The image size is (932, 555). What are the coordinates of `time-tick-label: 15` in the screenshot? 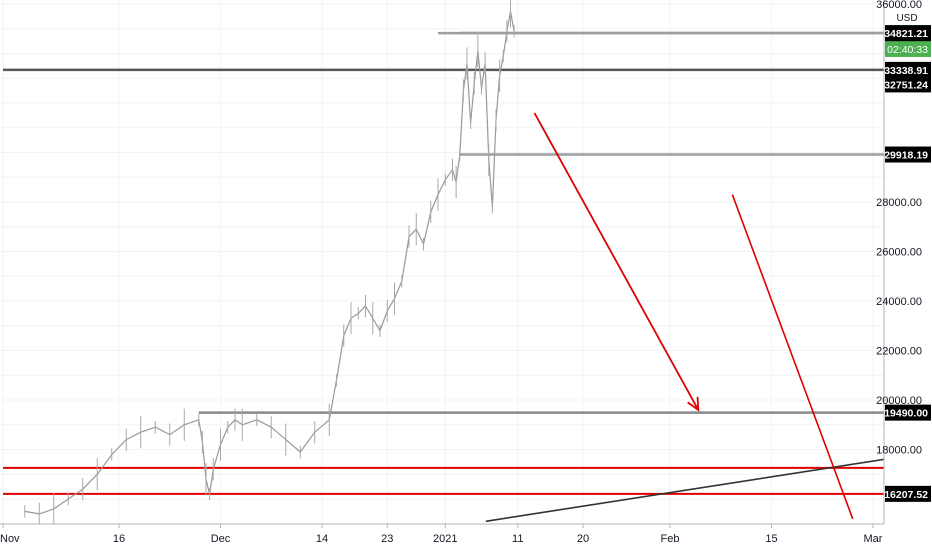 It's located at (771, 539).